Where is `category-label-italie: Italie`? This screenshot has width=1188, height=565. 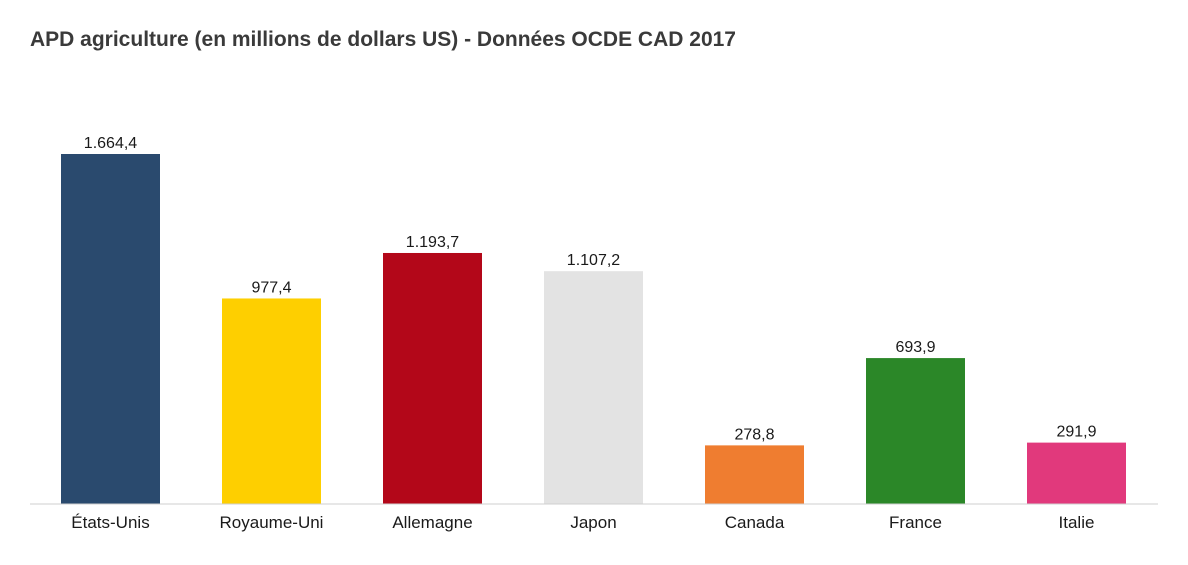 category-label-italie: Italie is located at coordinates (1077, 522).